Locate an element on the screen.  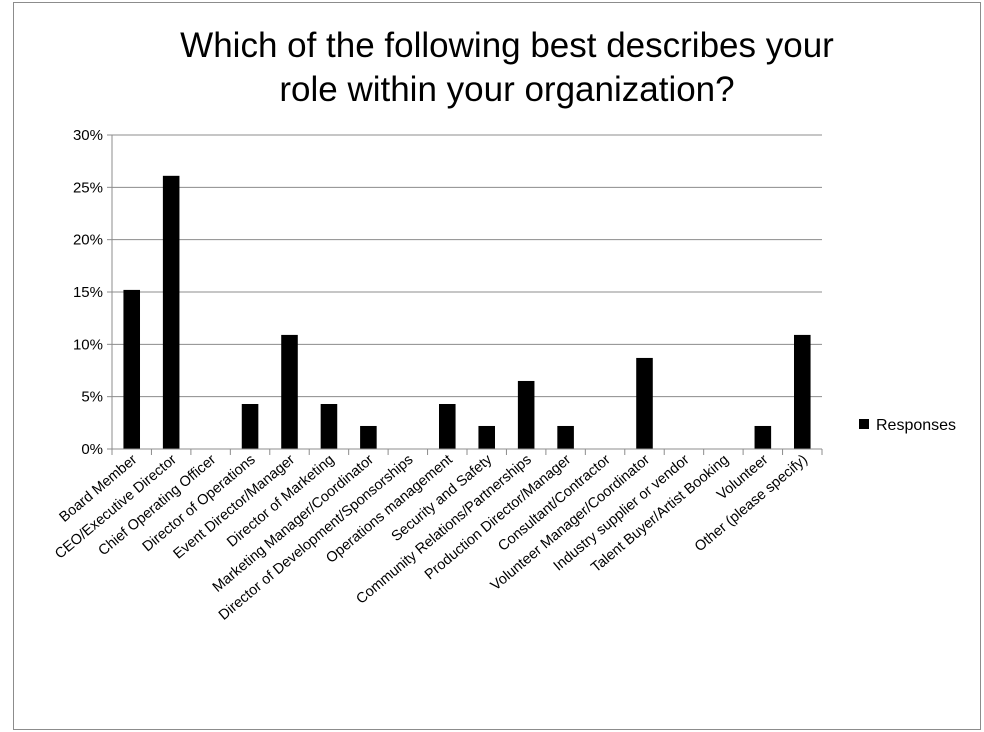
y-axis-tick-labels: 0% 5% 10% 15% 20% 25% 30% is located at coordinates (88, 292).